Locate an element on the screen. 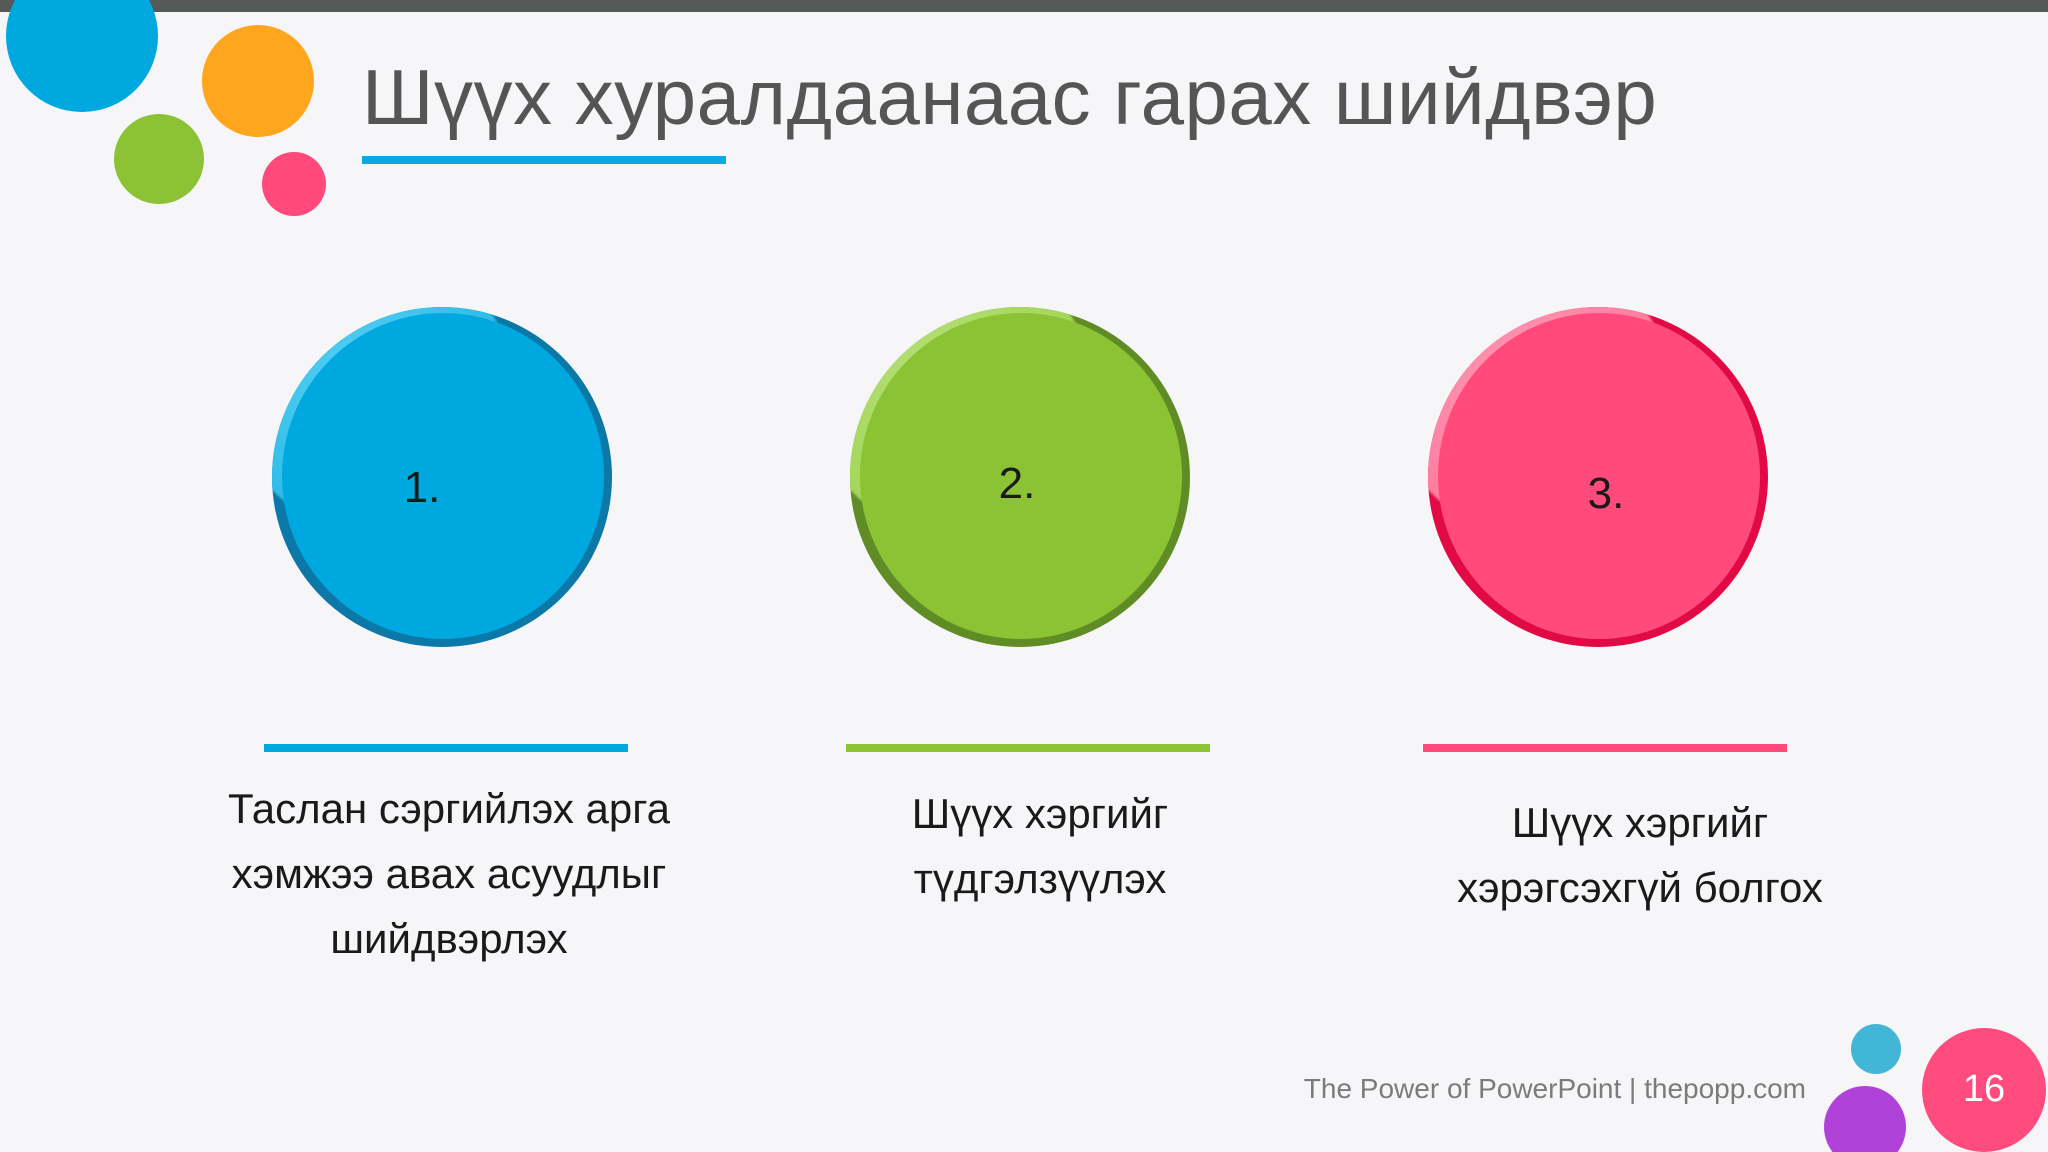 The width and height of the screenshot is (2048, 1152). step-number-2: 2. is located at coordinates (1017, 483).